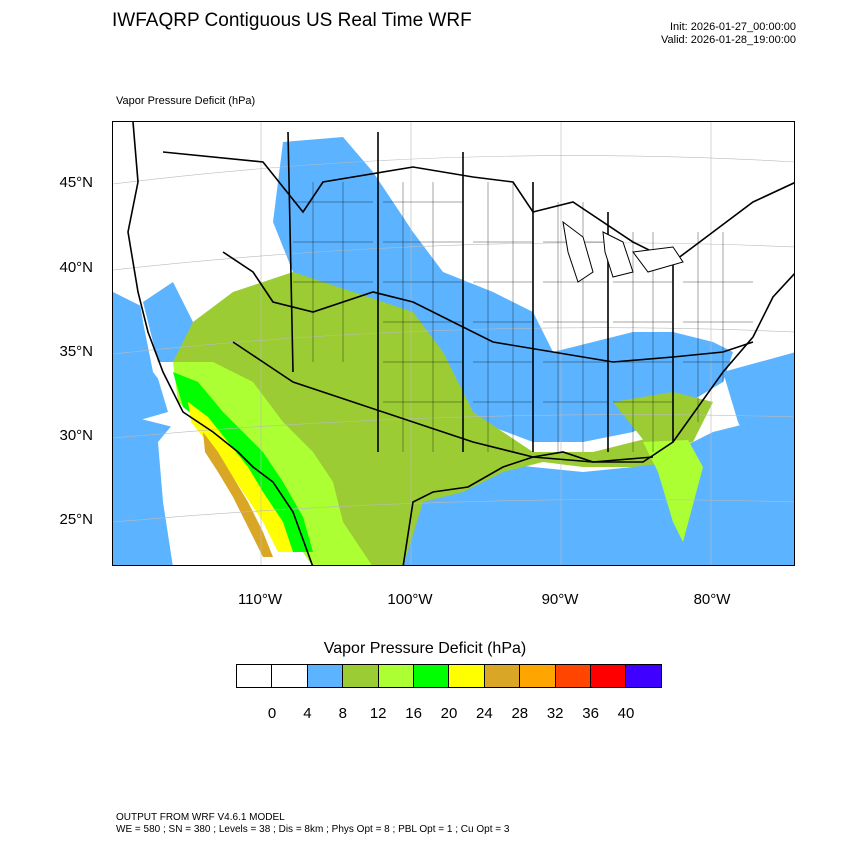 Image resolution: width=850 pixels, height=850 pixels. Describe the element at coordinates (292, 20) in the screenshot. I see `map-title: IWFAQRP Contiguous US Real Time WRF` at that location.